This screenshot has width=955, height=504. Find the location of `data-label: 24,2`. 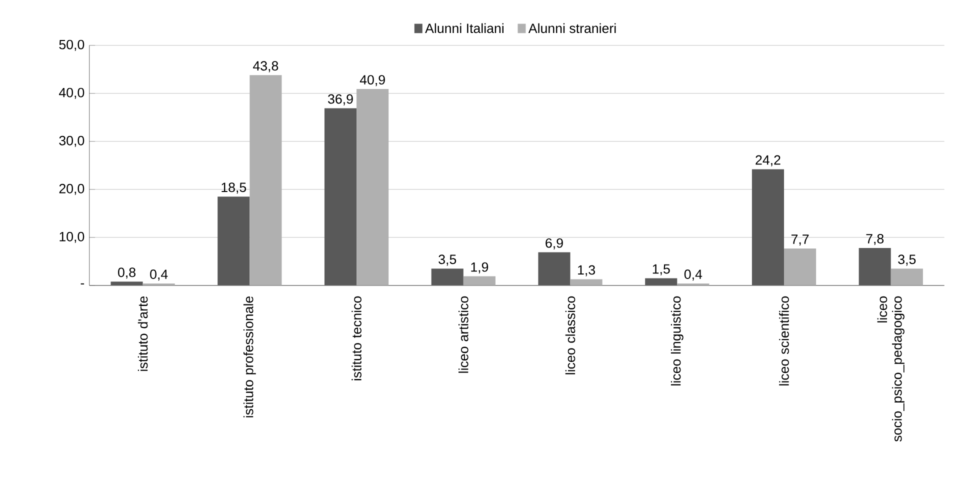

data-label: 24,2 is located at coordinates (768, 160).